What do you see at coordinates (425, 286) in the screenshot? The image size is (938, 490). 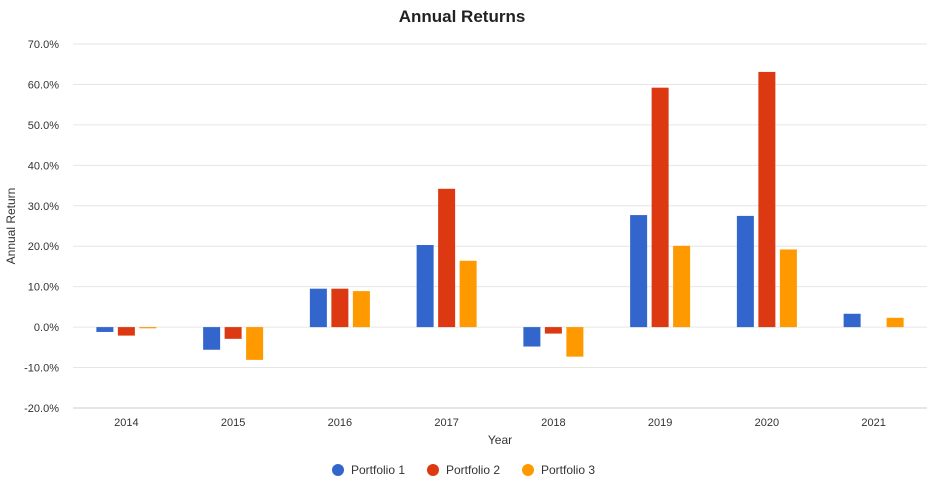 I see `bar-portfolio-1-2017` at bounding box center [425, 286].